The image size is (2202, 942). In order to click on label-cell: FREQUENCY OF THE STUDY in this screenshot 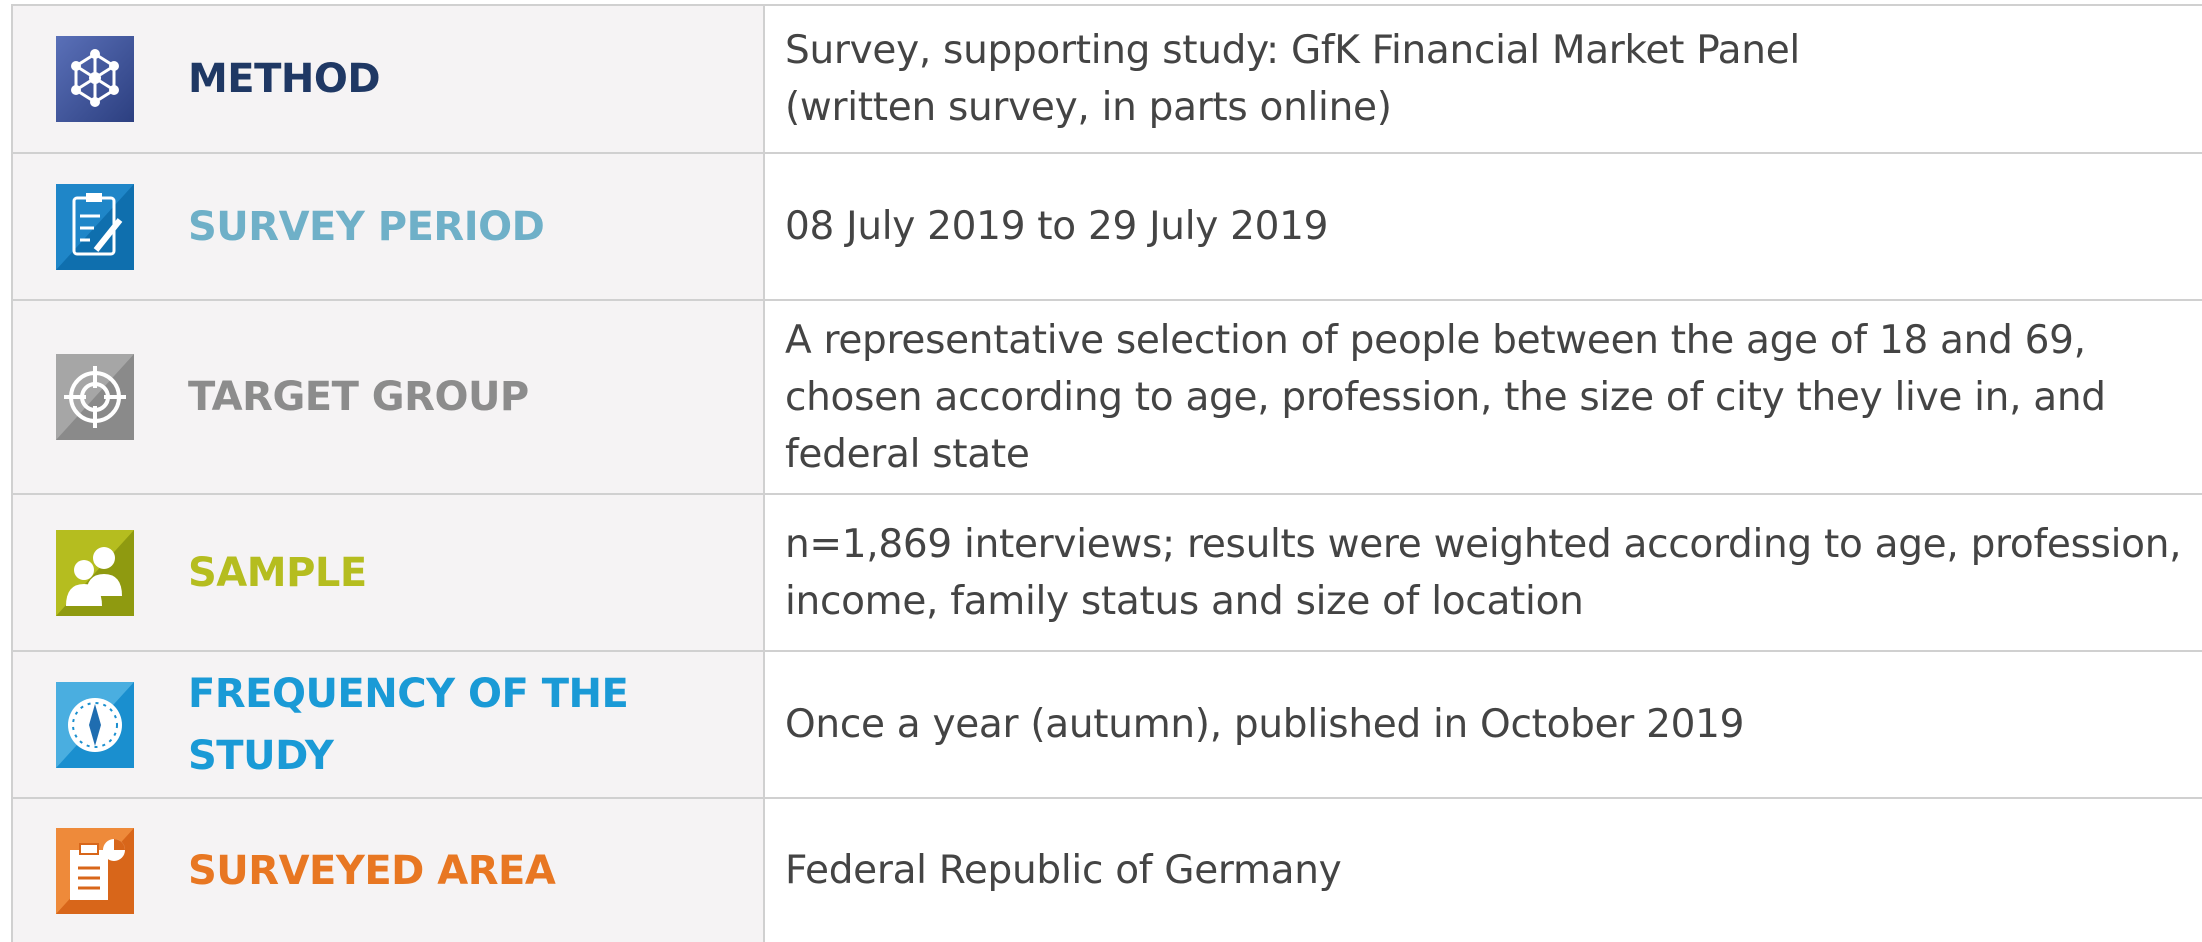, I will do `click(388, 724)`.